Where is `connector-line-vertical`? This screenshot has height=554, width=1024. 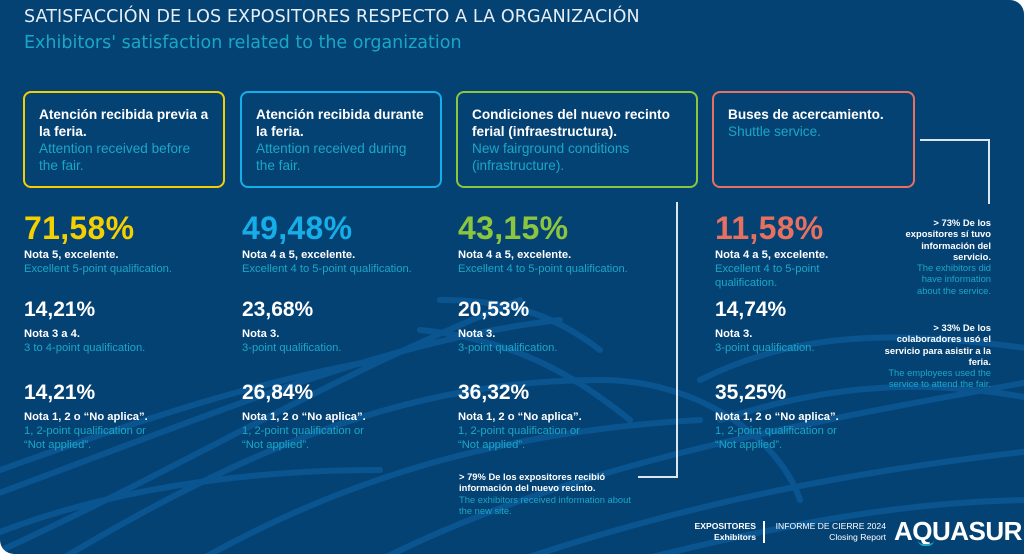
connector-line-vertical is located at coordinates (677, 339).